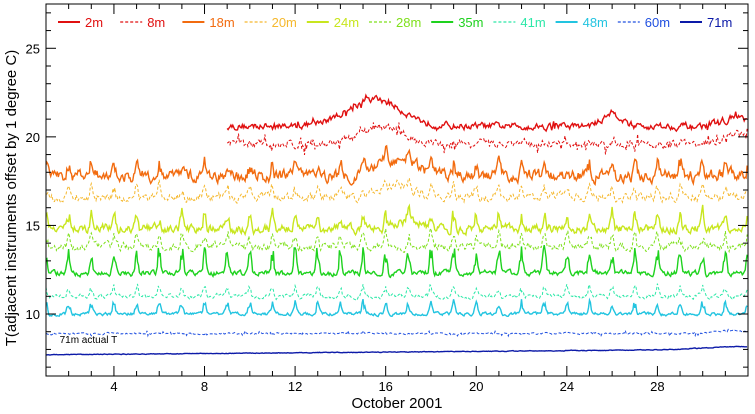  Describe the element at coordinates (487, 138) in the screenshot. I see `series-line-8m` at that location.